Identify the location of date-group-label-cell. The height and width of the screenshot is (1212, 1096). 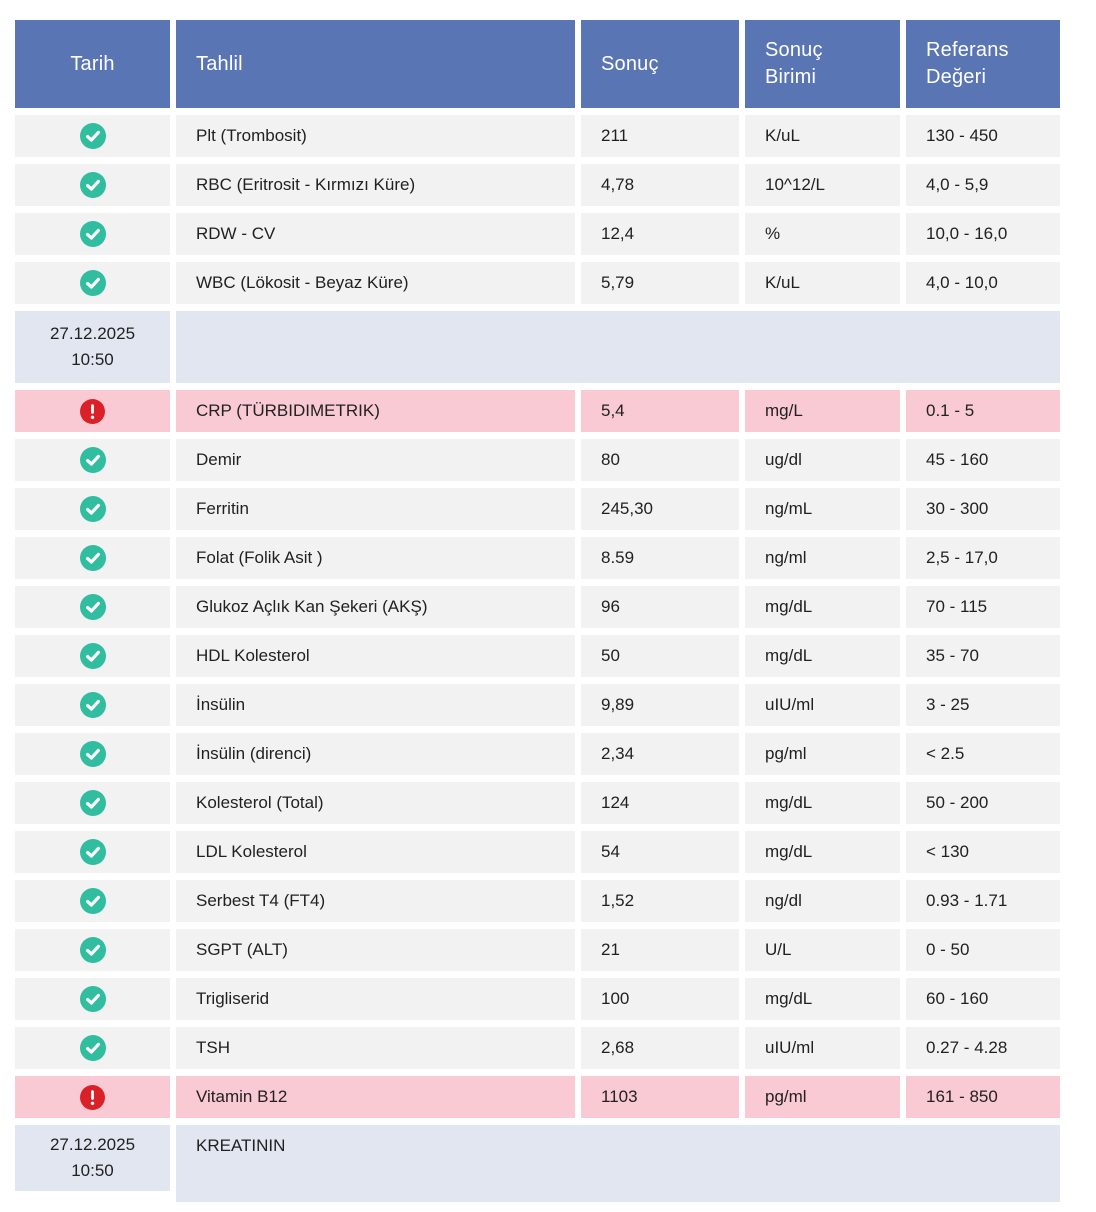
(618, 347).